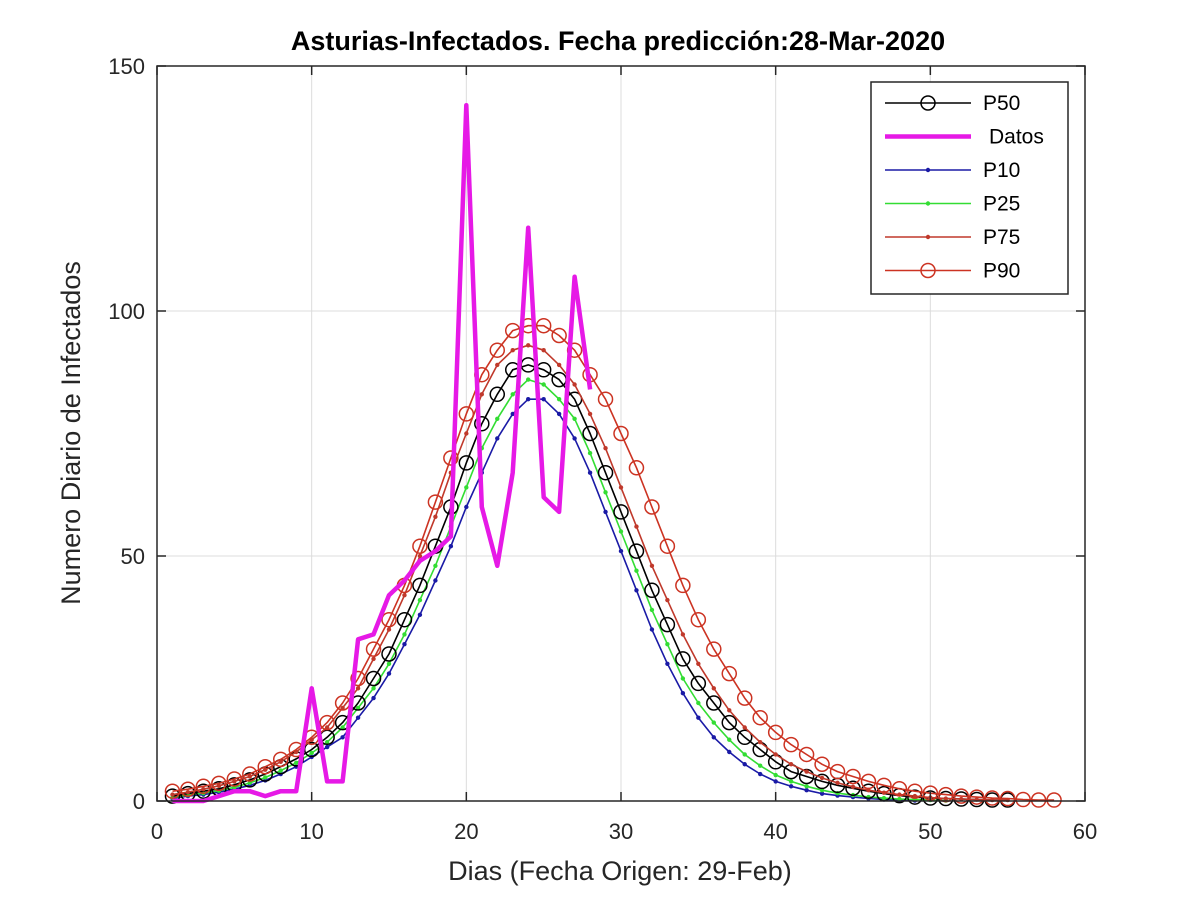 The width and height of the screenshot is (1200, 900). Describe the element at coordinates (969, 188) in the screenshot. I see `legend: P50 Datos P10 P25 P75 P90` at that location.